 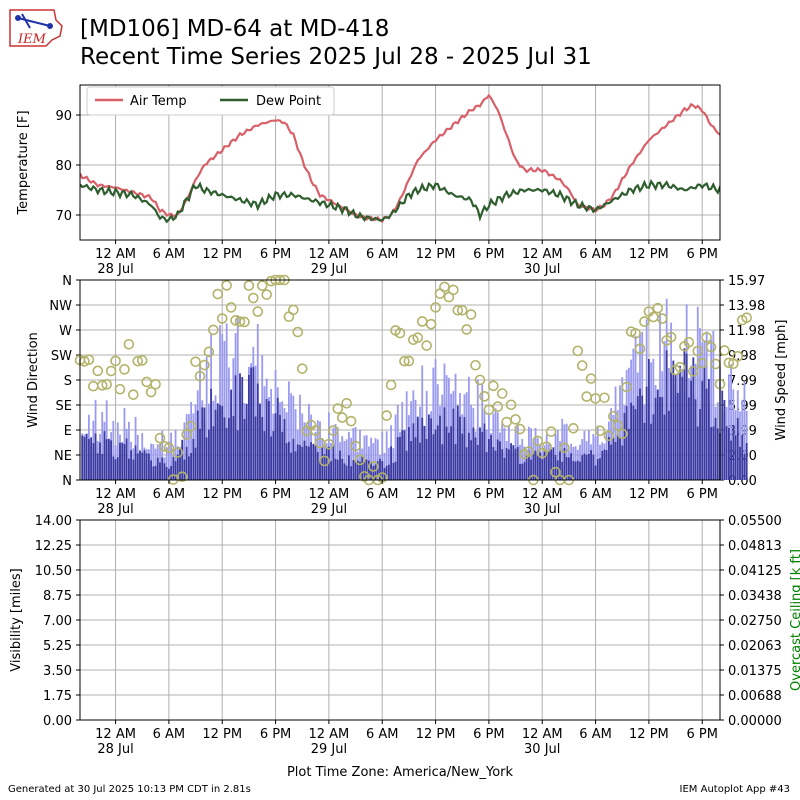 I want to click on direction-tick-label: S, so click(x=68, y=381).